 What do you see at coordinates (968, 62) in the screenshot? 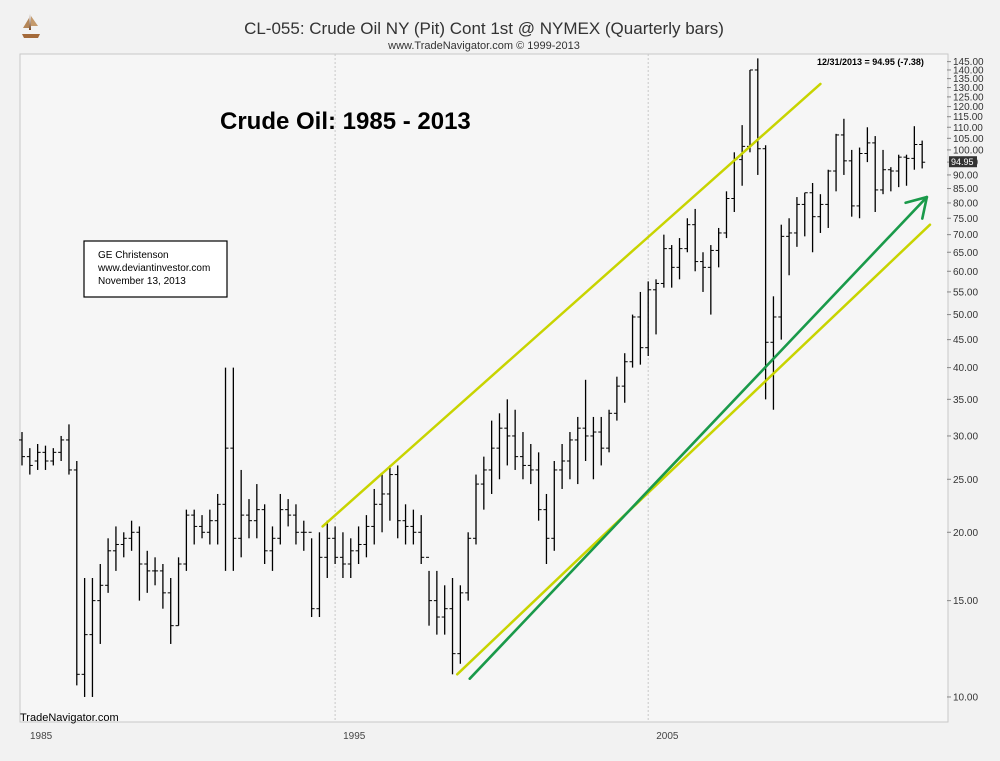
I see `y-tick-label-145: 145.00` at bounding box center [968, 62].